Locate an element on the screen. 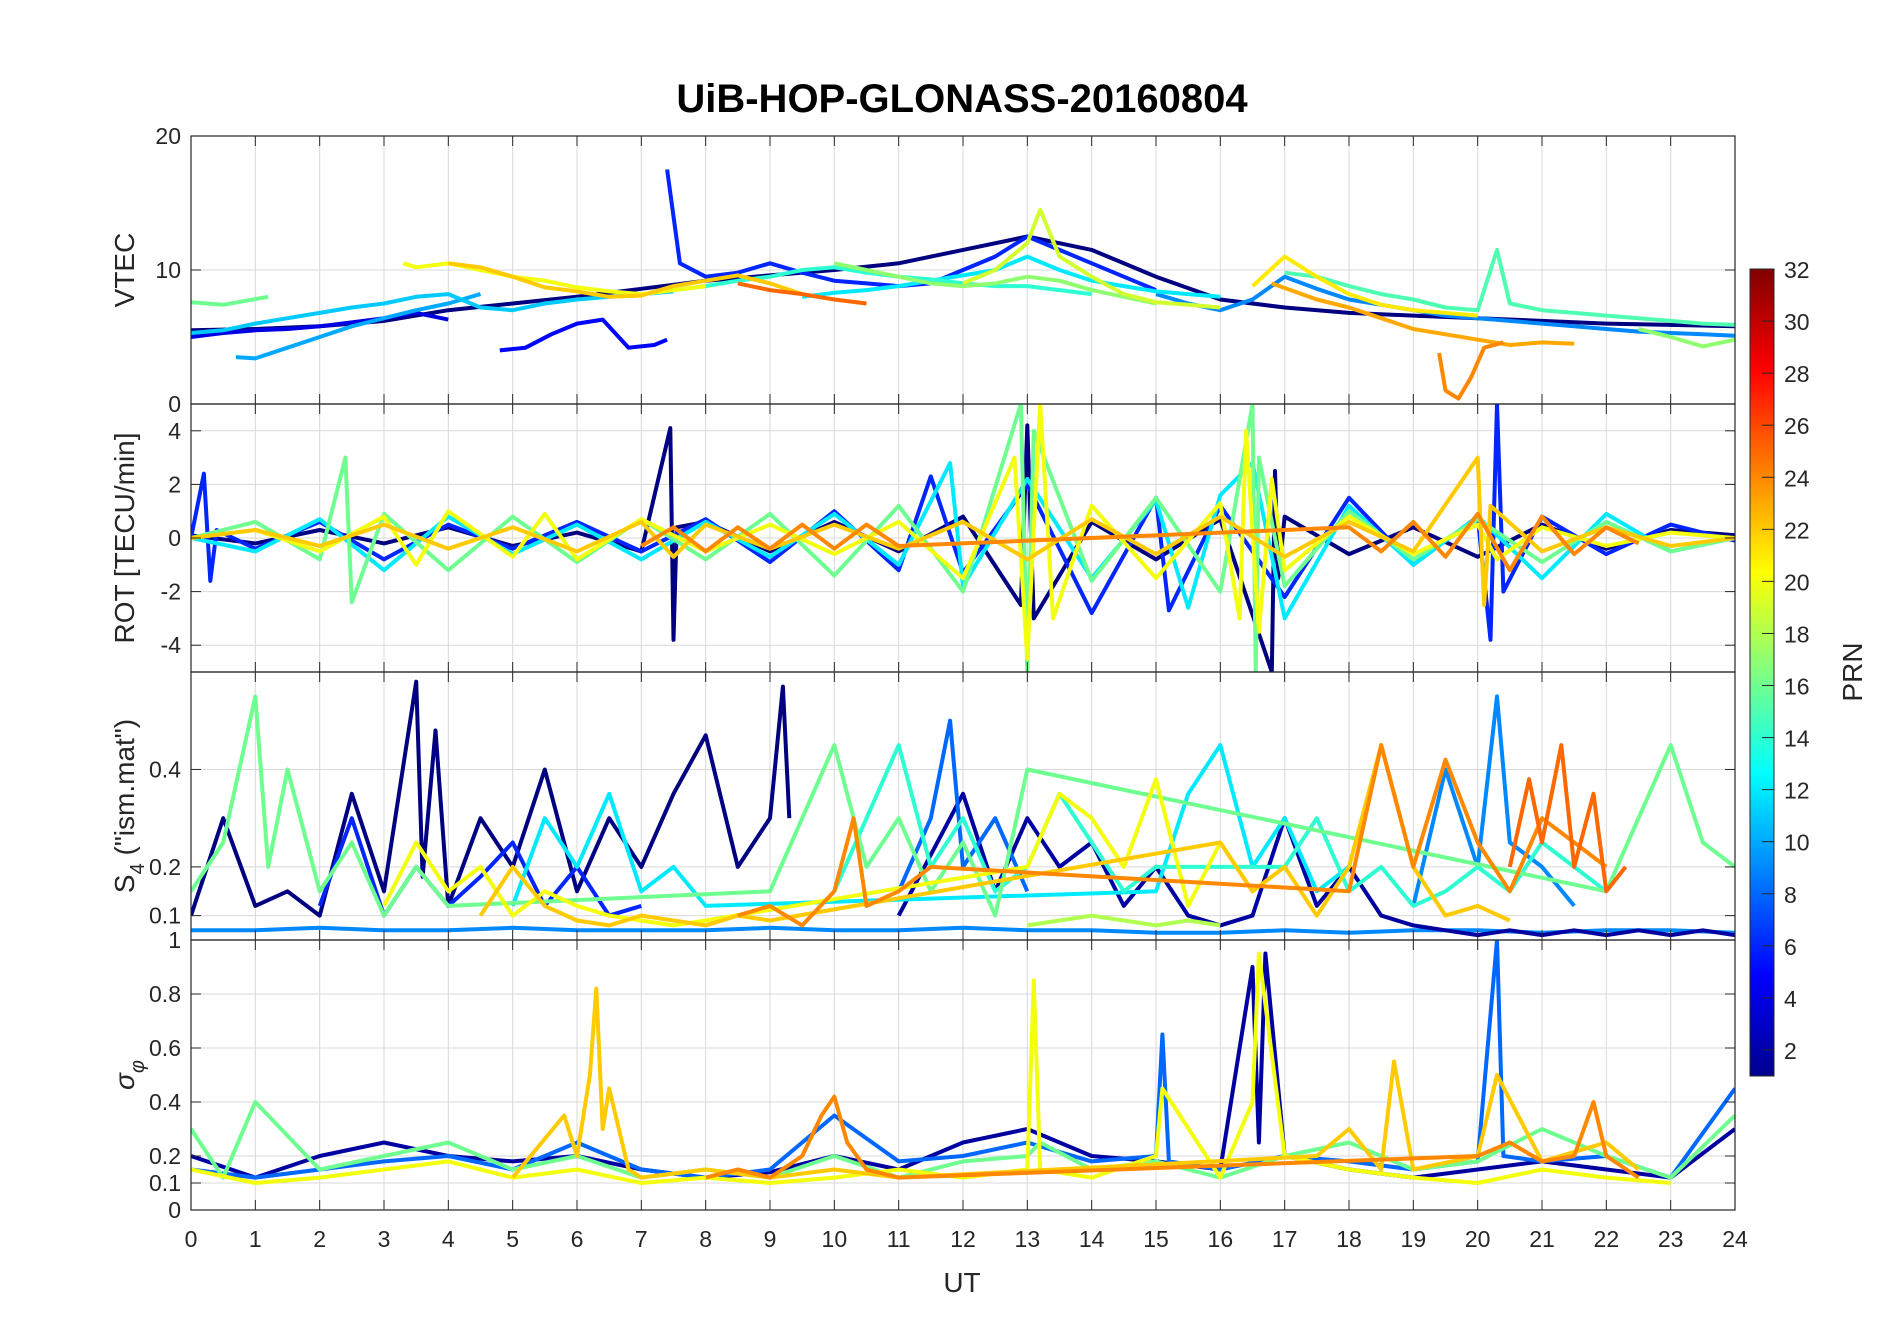  y-tick-label: 20 is located at coordinates (168, 136).